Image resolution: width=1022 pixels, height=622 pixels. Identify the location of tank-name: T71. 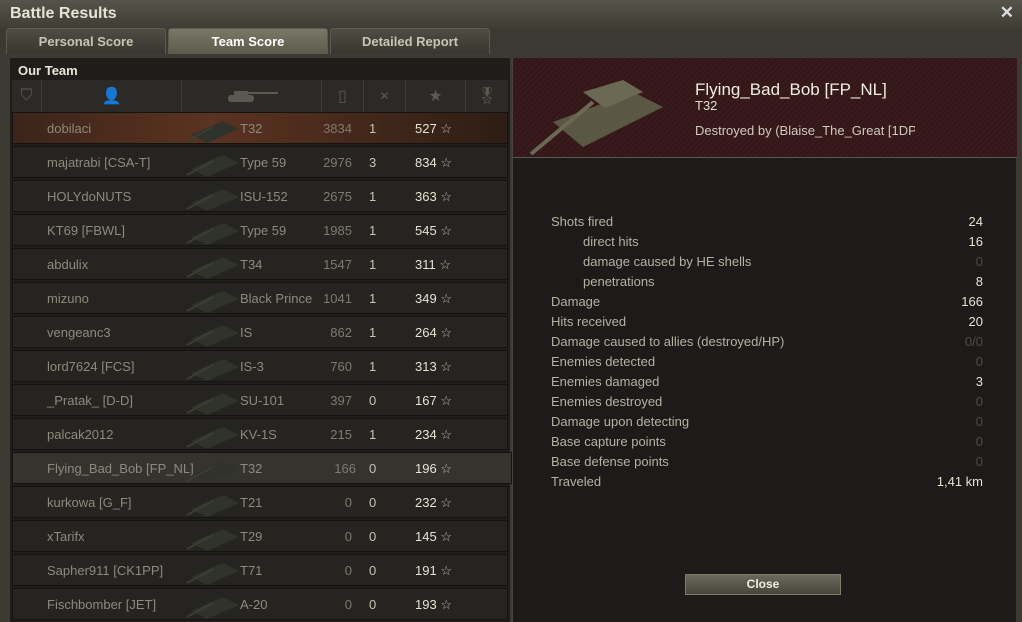
(251, 570).